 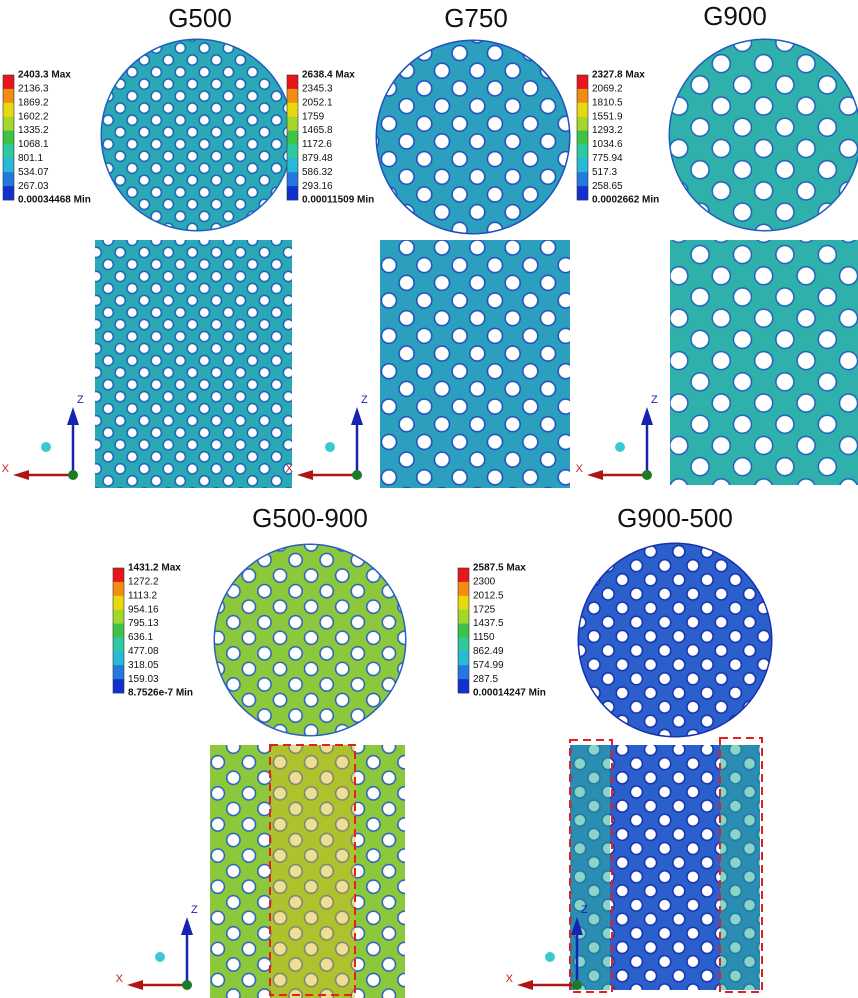 What do you see at coordinates (143, 582) in the screenshot?
I see `legend-label: 1272.2` at bounding box center [143, 582].